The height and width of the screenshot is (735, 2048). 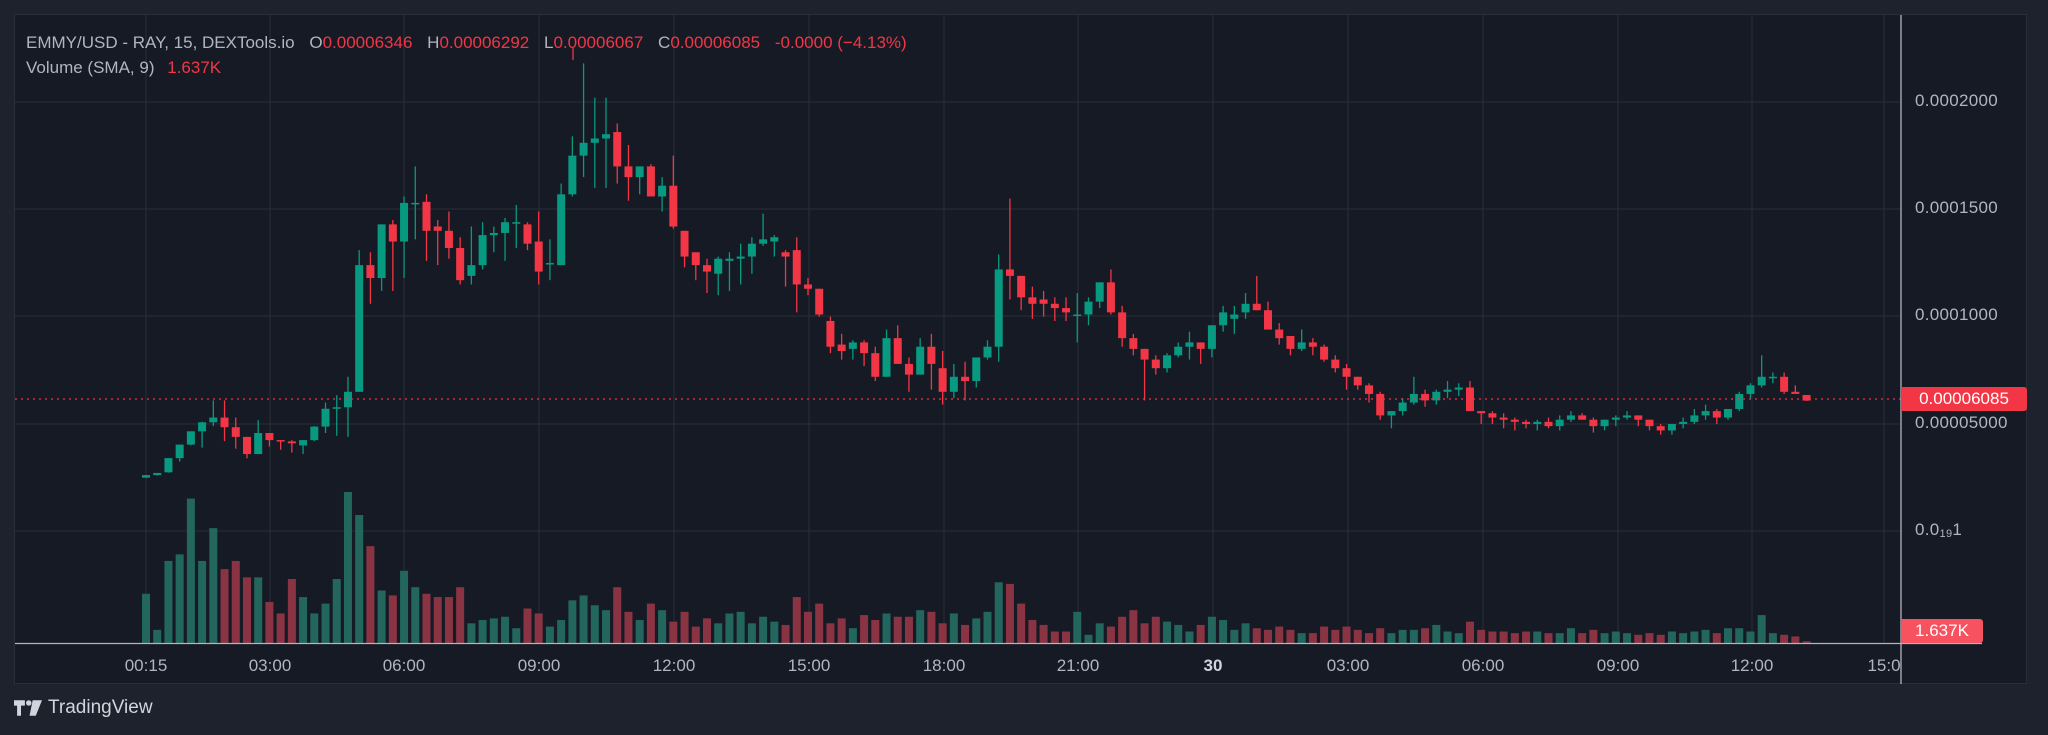 I want to click on time-axis-label: 06:00, so click(x=1483, y=665).